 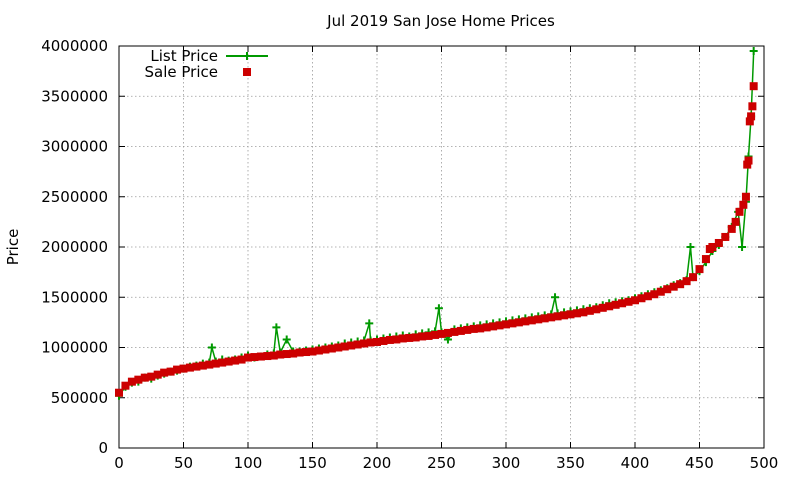 I want to click on x-tick-label: 400, so click(x=635, y=463).